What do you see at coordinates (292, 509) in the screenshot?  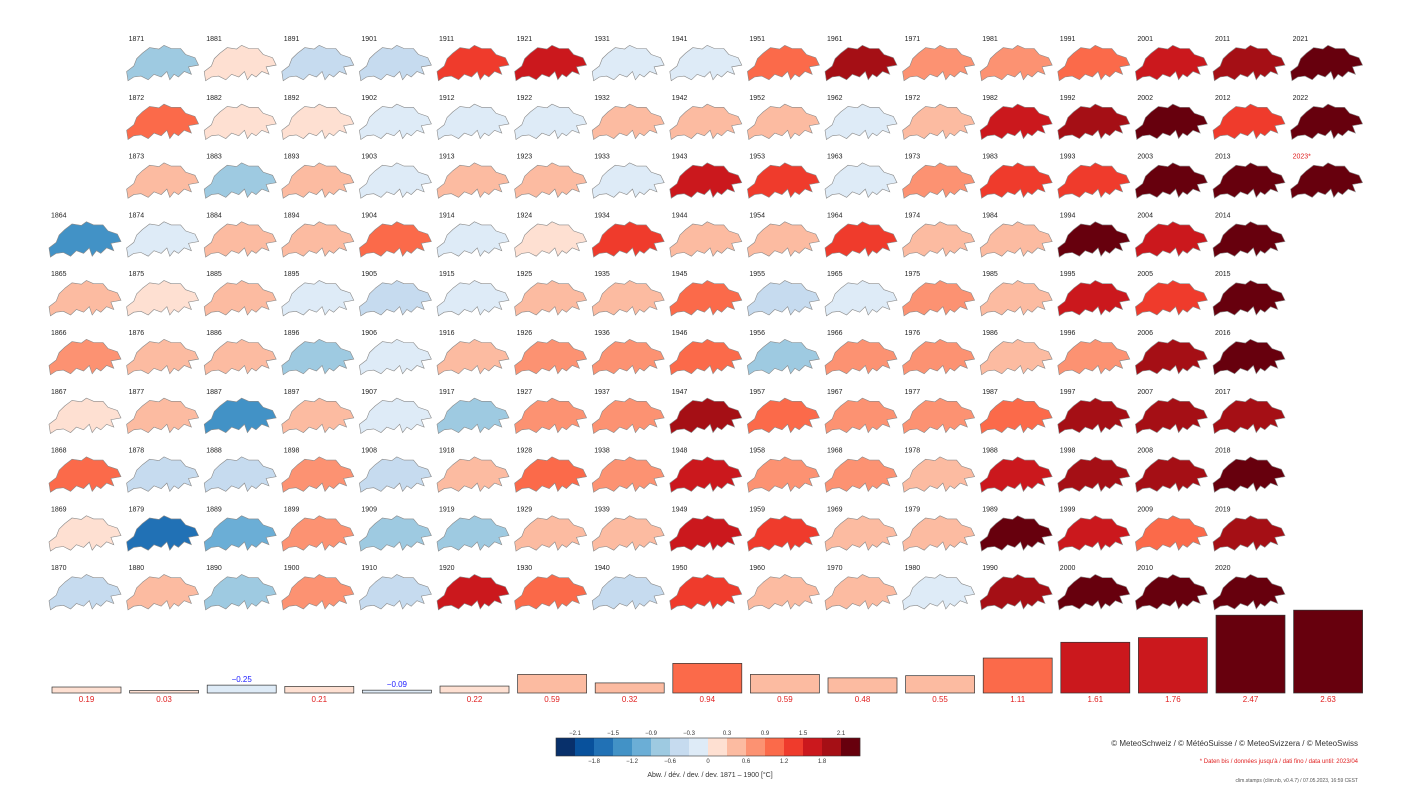 I see `year-label-1899: 1899` at bounding box center [292, 509].